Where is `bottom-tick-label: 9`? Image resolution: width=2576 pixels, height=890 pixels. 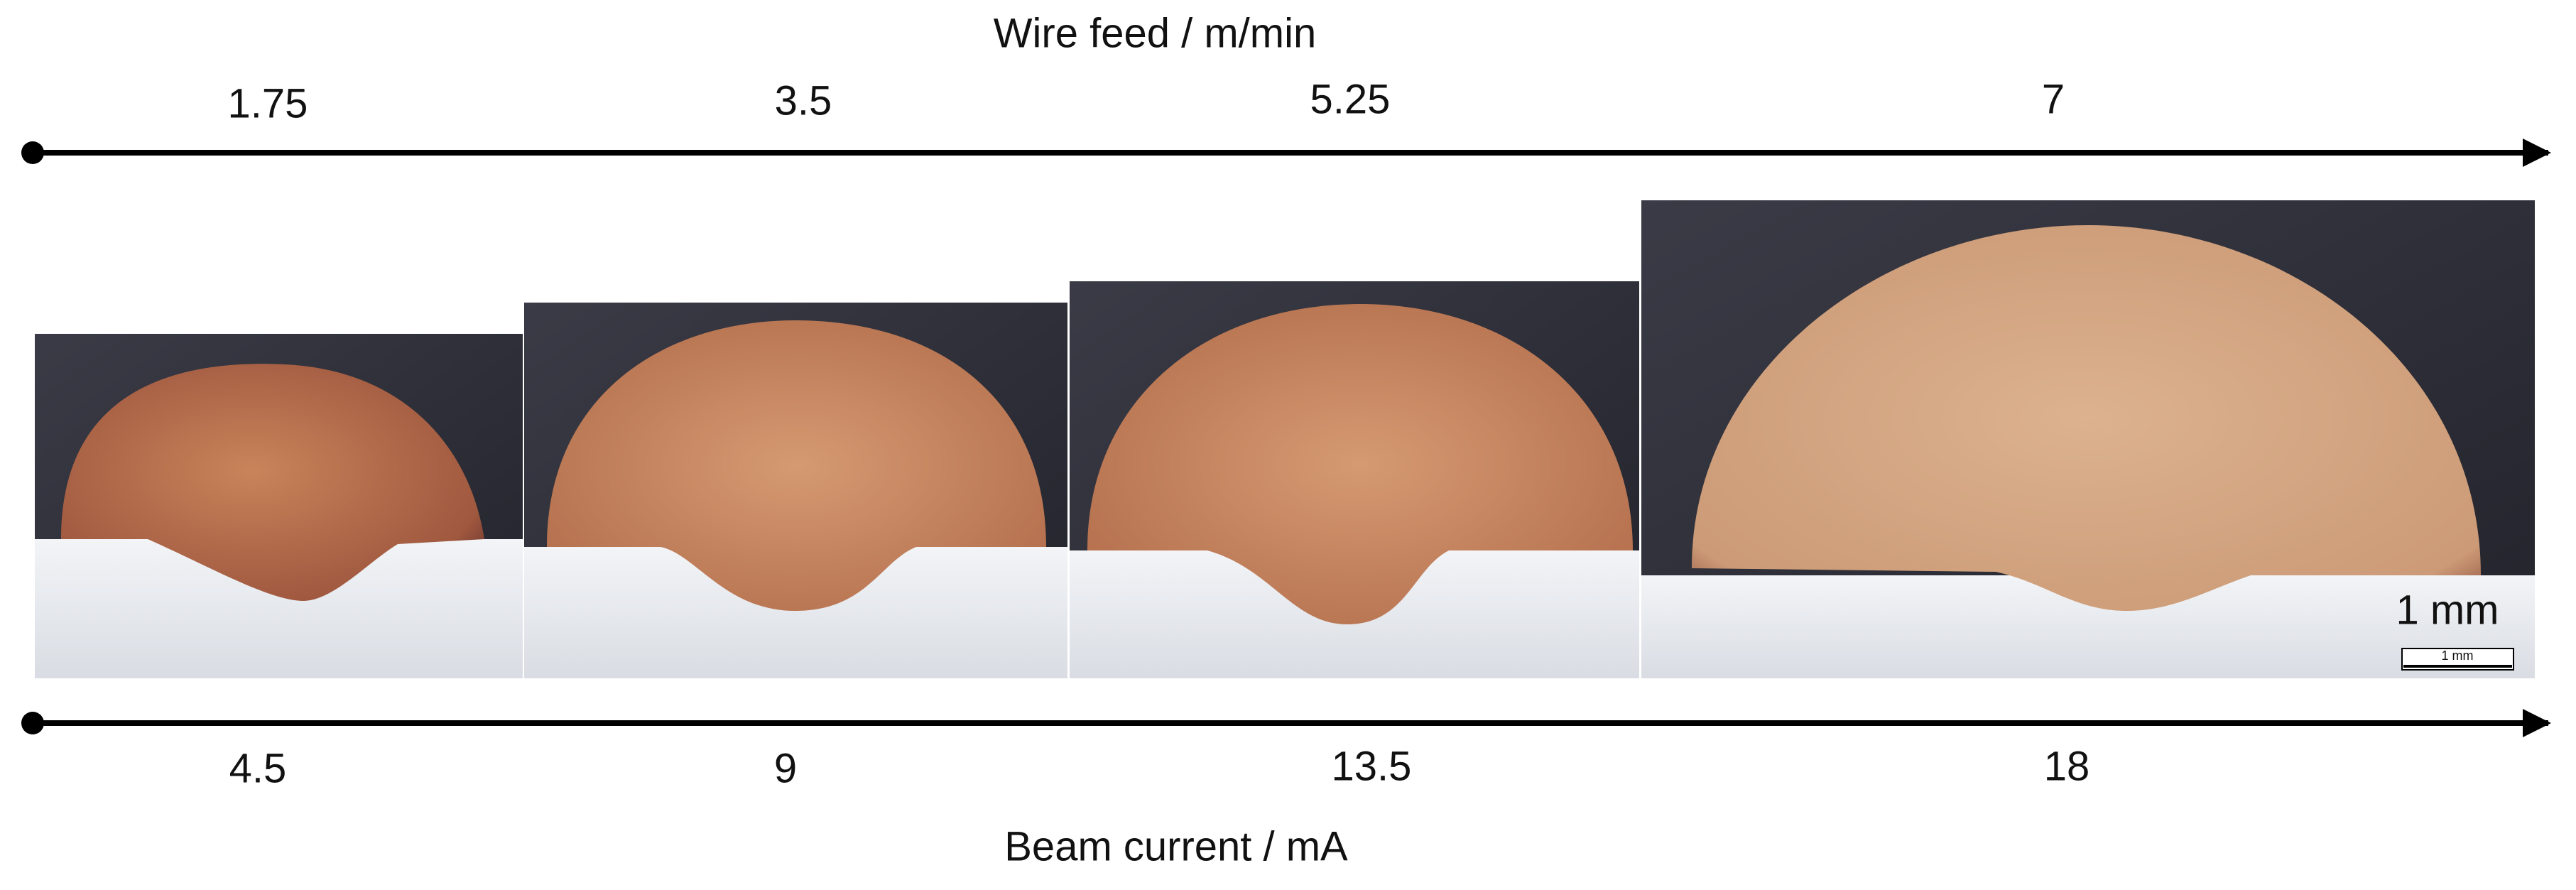
bottom-tick-label: 9 is located at coordinates (786, 768).